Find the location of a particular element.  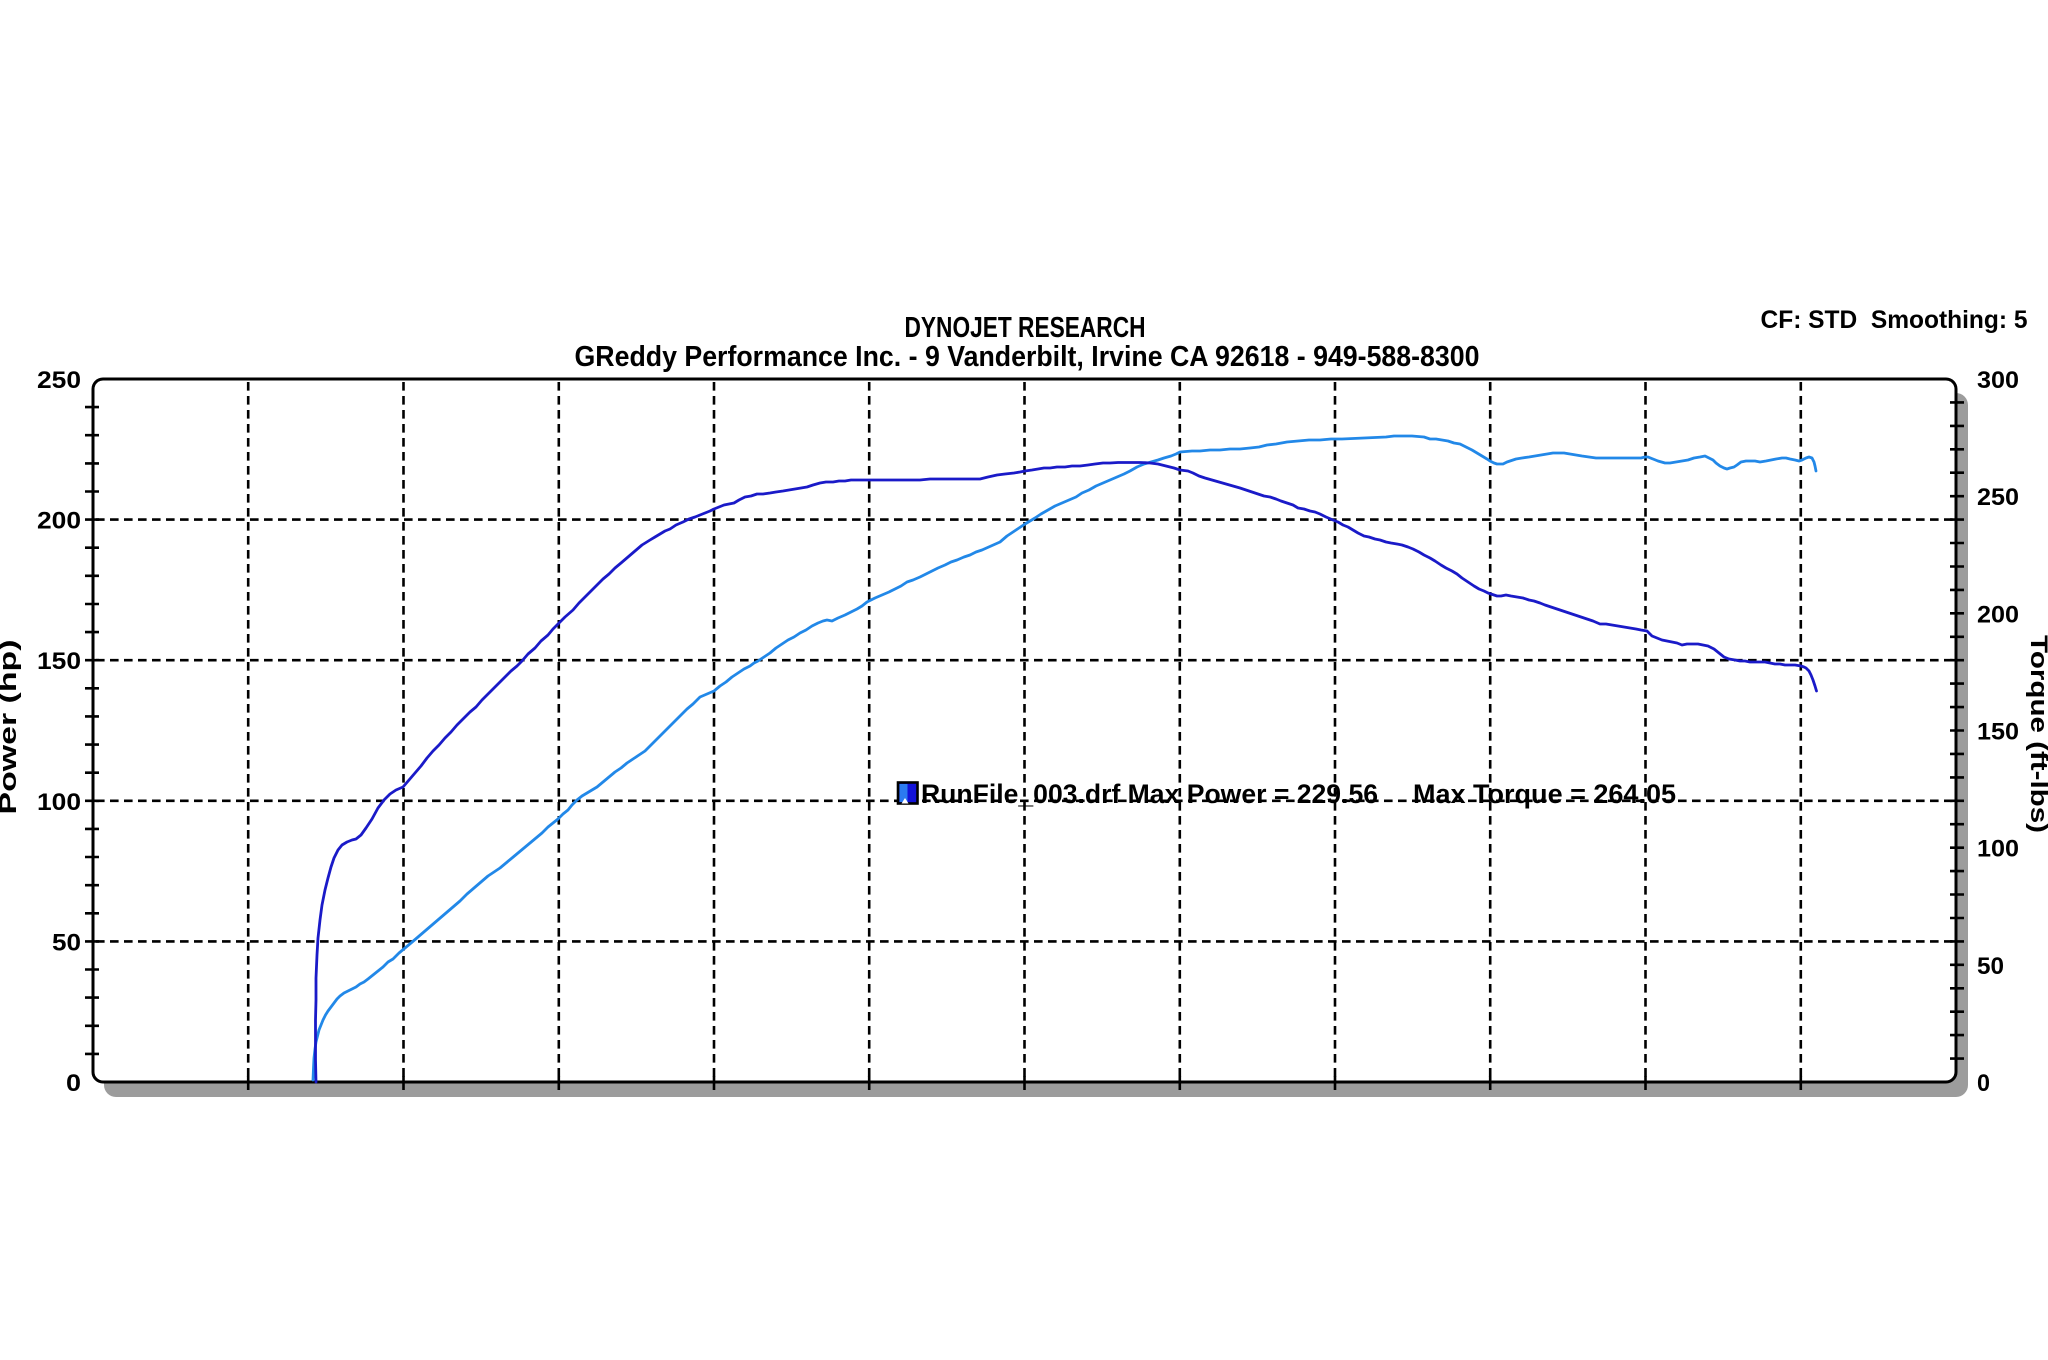

svg-text:RunFile_003.drf Max Power = 22: RunFile_003.drf Max Power = 229.56 is located at coordinates (1149, 794).